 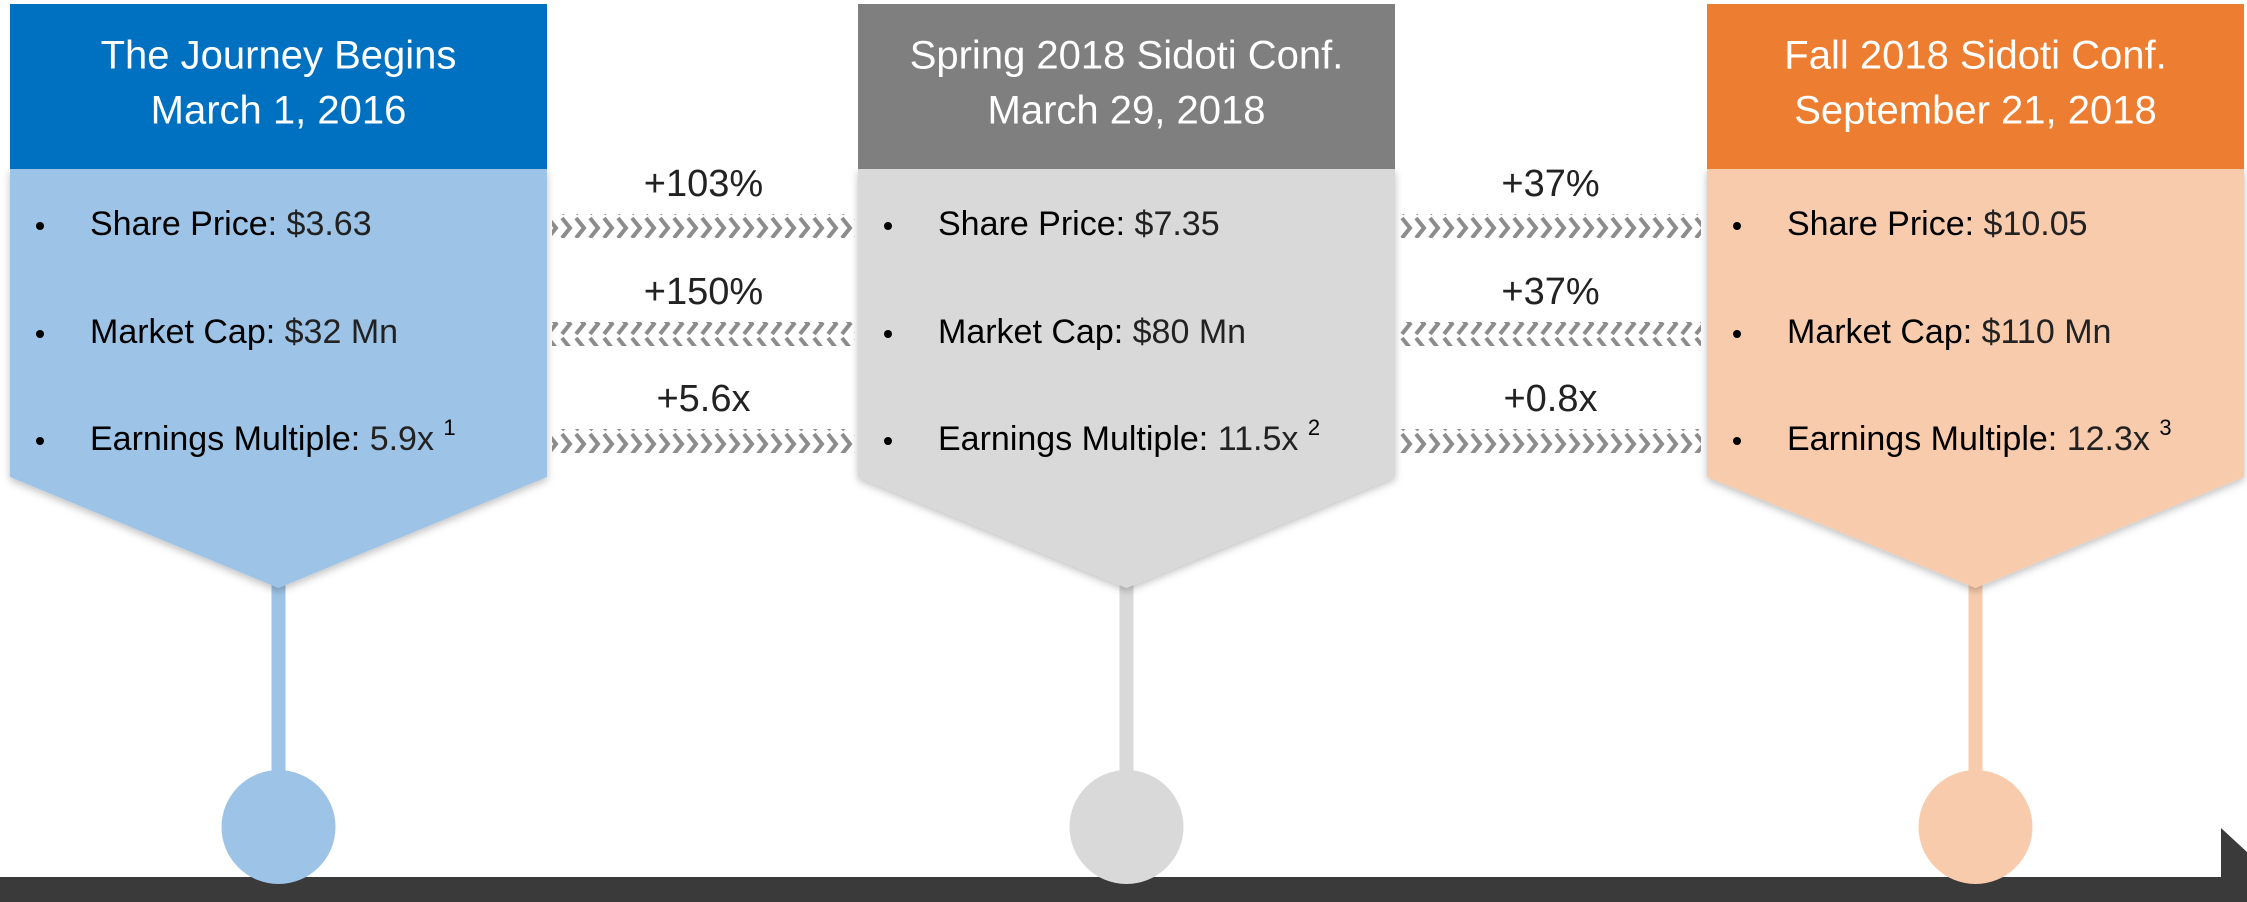 What do you see at coordinates (703, 292) in the screenshot?
I see `change-label: +150%` at bounding box center [703, 292].